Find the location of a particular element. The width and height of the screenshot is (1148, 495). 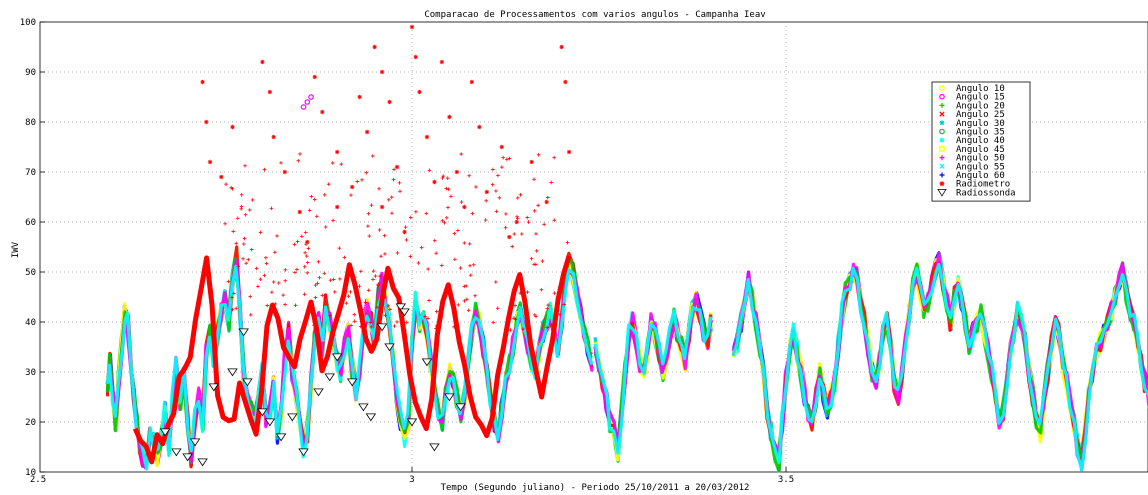

legend-label: Radiossonda is located at coordinates (986, 193).